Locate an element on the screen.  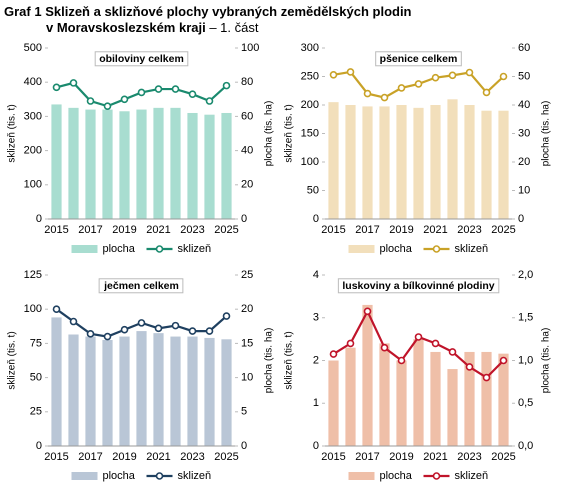
y2-tick-label: 5 is located at coordinates (244, 412).